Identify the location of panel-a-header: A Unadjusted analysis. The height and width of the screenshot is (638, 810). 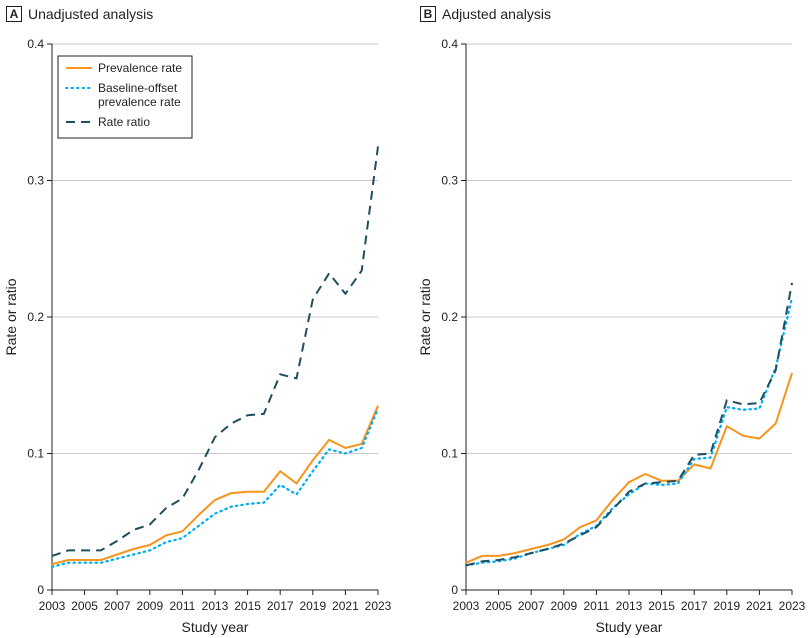
(79, 14).